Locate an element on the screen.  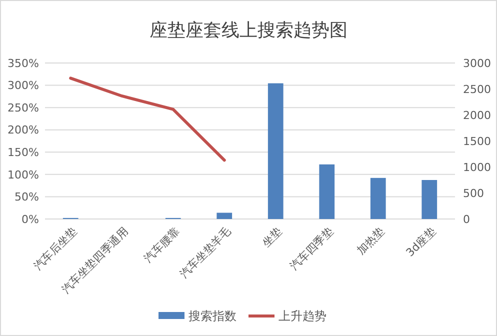
legend-label: 上升趋势 is located at coordinates (302, 316).